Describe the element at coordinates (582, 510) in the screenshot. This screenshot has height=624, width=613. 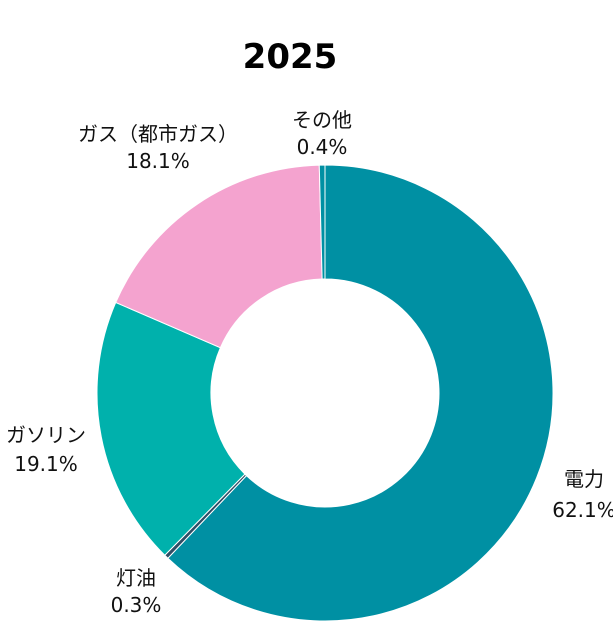
I see `slice-value-1: 62.1%` at that location.